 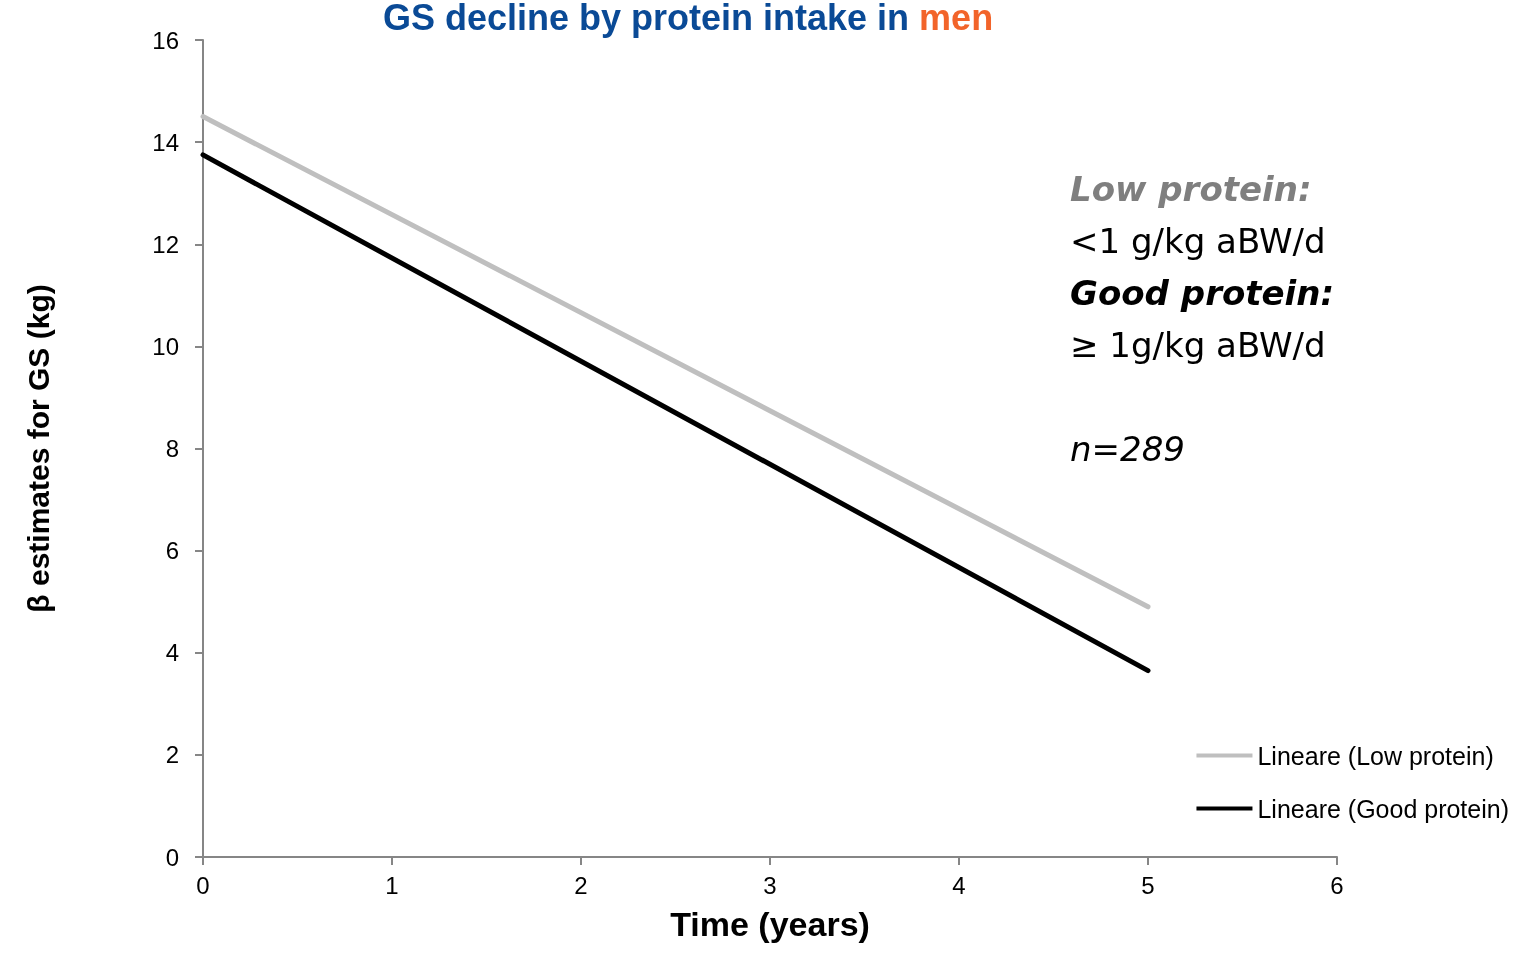 I want to click on y-tick-label: 4, so click(x=172, y=653).